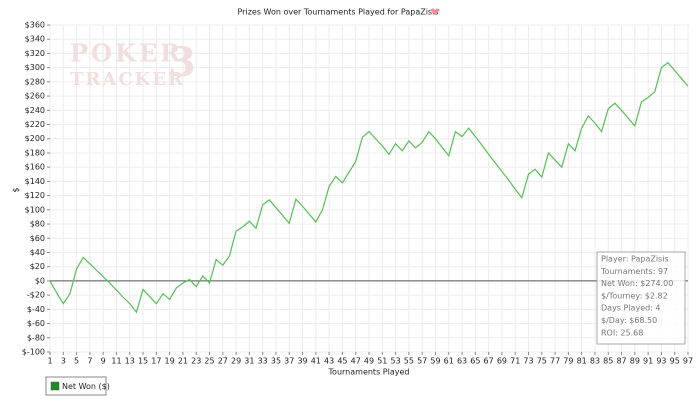 The image size is (700, 418). I want to click on x-tick-label: 1, so click(49, 361).